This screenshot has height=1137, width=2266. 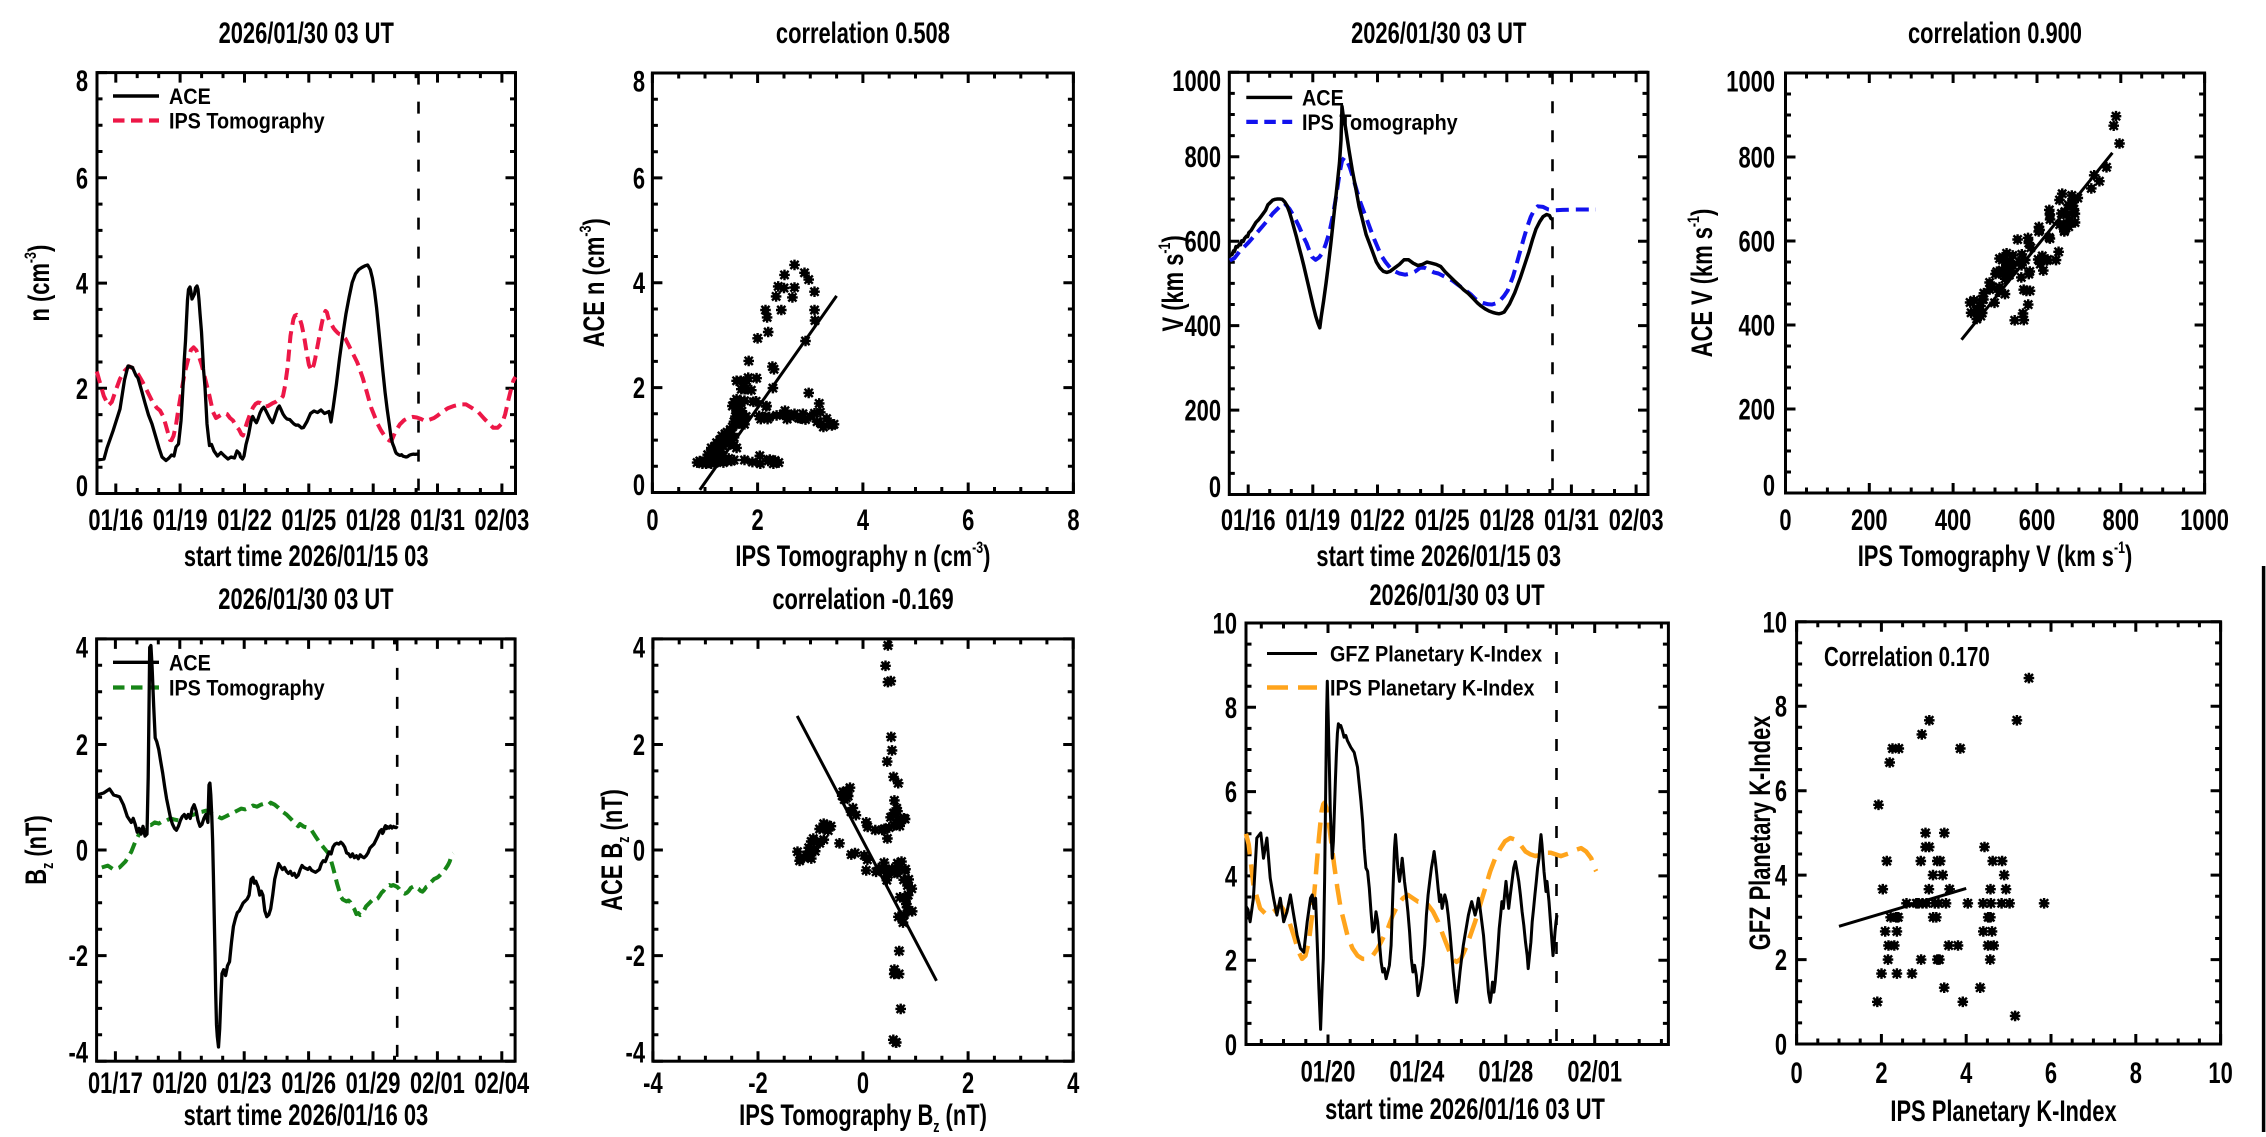 I want to click on svg-text: IPS Tomography n (cm-3), so click(x=862, y=556).